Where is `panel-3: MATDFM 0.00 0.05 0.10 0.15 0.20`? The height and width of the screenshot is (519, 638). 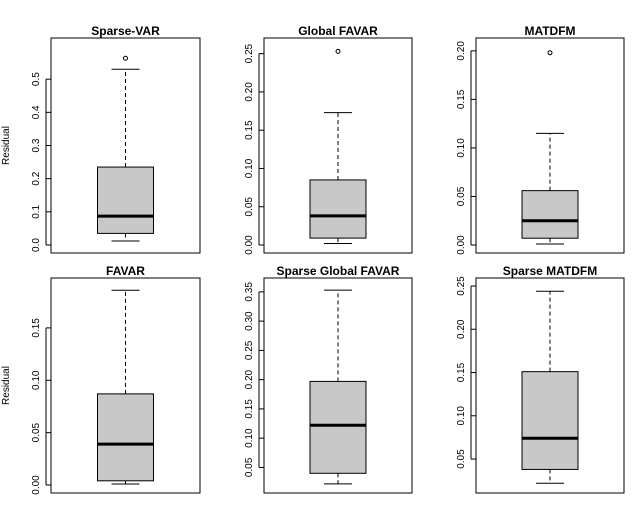 panel-3: MATDFM 0.00 0.05 0.10 0.15 0.20 is located at coordinates (540, 139).